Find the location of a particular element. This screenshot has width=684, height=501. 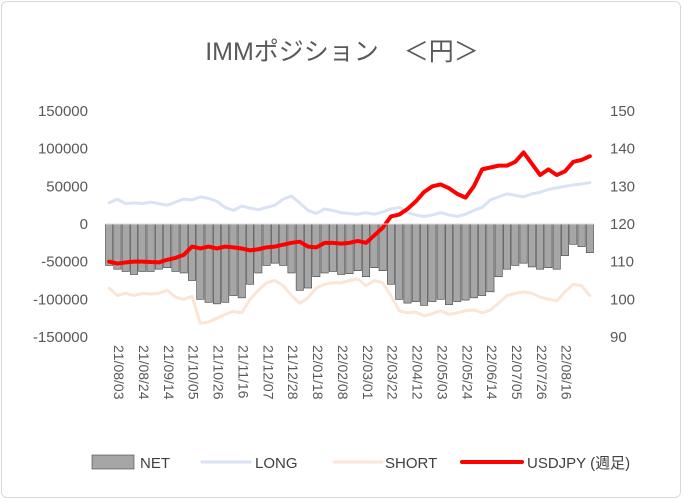

x-tick-label: 22/07/05 is located at coordinates (517, 372).